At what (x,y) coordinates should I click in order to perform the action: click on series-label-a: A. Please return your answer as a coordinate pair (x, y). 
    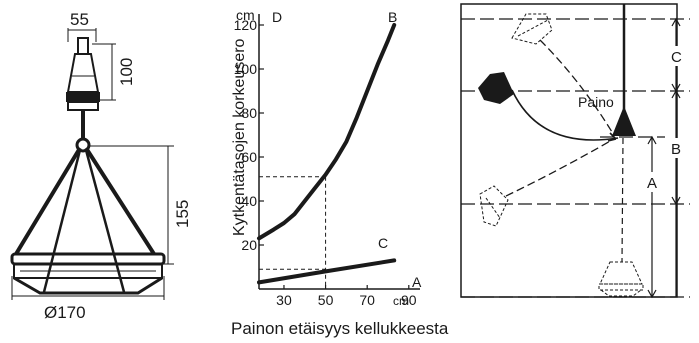
    Looking at the image, I should click on (417, 282).